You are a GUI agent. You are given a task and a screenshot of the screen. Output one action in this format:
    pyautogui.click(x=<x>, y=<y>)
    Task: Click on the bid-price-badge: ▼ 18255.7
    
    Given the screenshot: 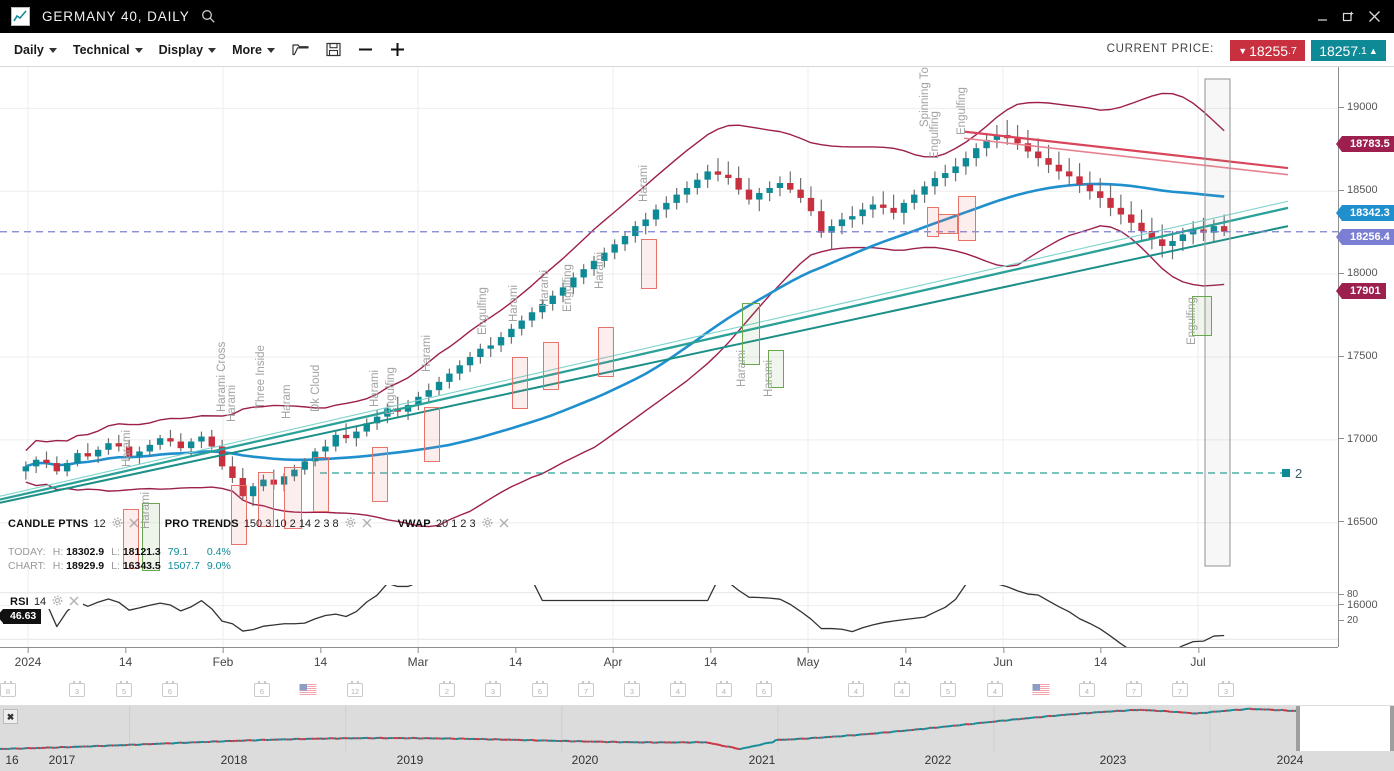 What is the action you would take?
    pyautogui.click(x=1267, y=50)
    